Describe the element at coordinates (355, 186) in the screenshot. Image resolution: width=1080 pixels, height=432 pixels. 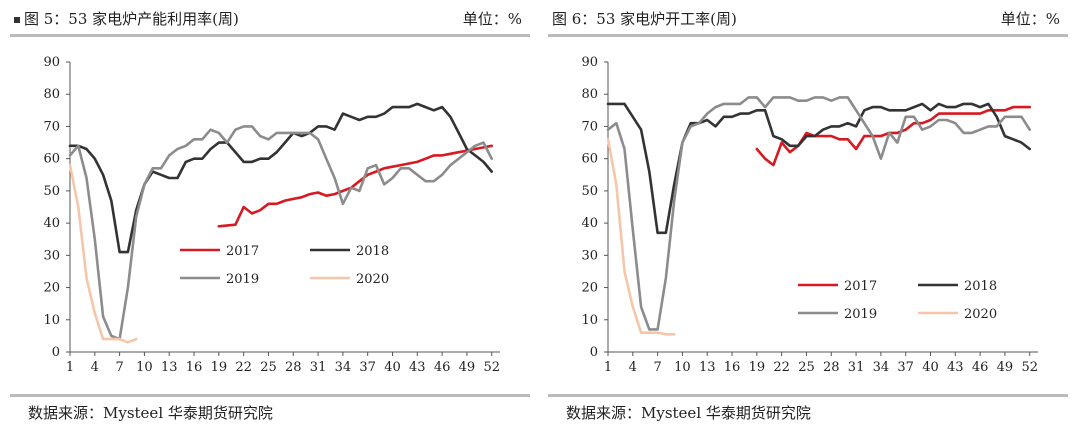
I see `series-line-2017` at that location.